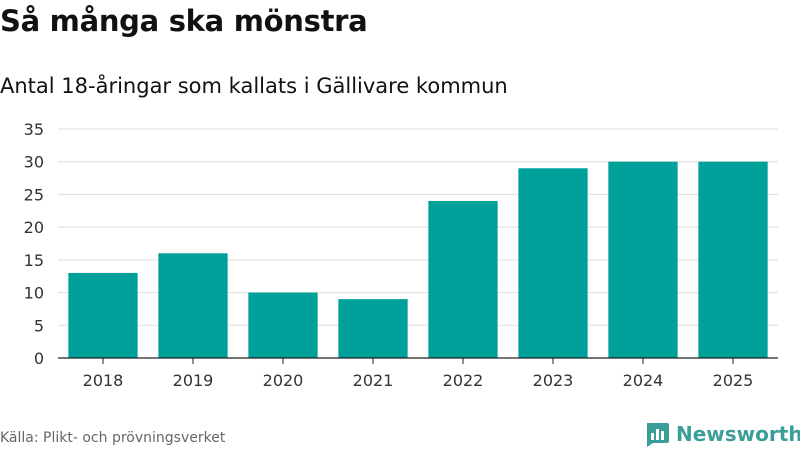  I want to click on x-tick-label: 2021, so click(373, 380).